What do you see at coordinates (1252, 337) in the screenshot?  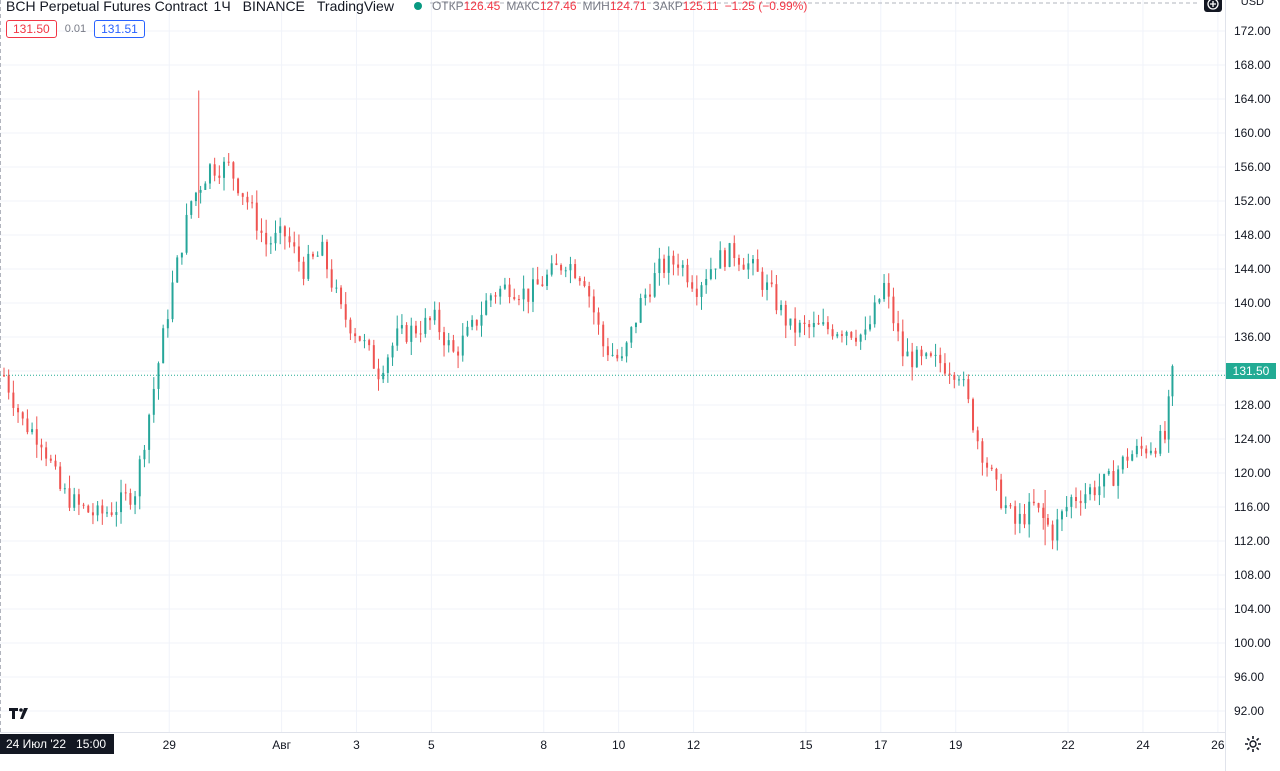 I see `price-tick-label: 136.00` at bounding box center [1252, 337].